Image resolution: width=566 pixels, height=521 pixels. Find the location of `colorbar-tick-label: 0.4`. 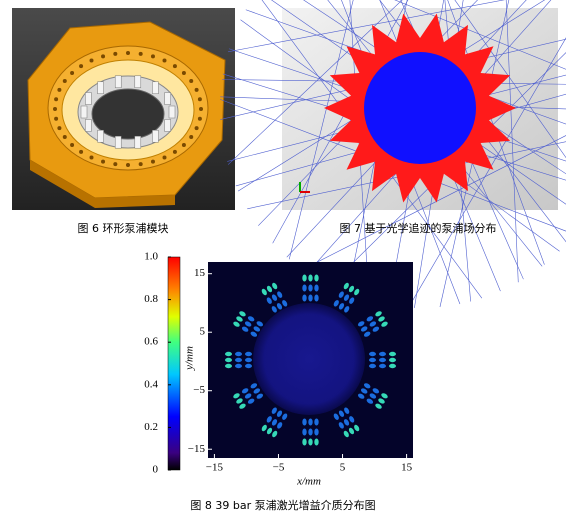

colorbar-tick-label: 0.4 is located at coordinates (151, 384).